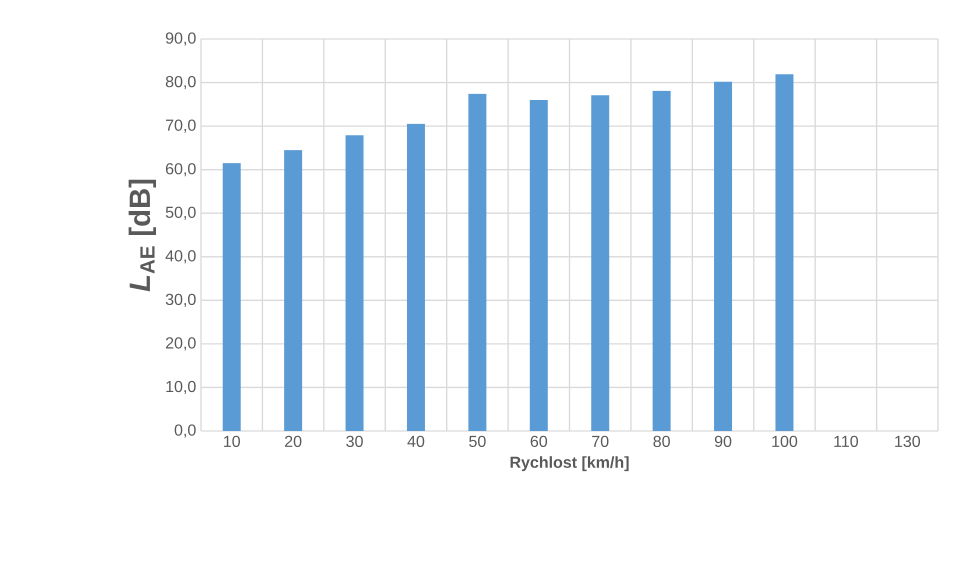 This screenshot has height=569, width=956. What do you see at coordinates (539, 442) in the screenshot?
I see `x-tick-label: 60` at bounding box center [539, 442].